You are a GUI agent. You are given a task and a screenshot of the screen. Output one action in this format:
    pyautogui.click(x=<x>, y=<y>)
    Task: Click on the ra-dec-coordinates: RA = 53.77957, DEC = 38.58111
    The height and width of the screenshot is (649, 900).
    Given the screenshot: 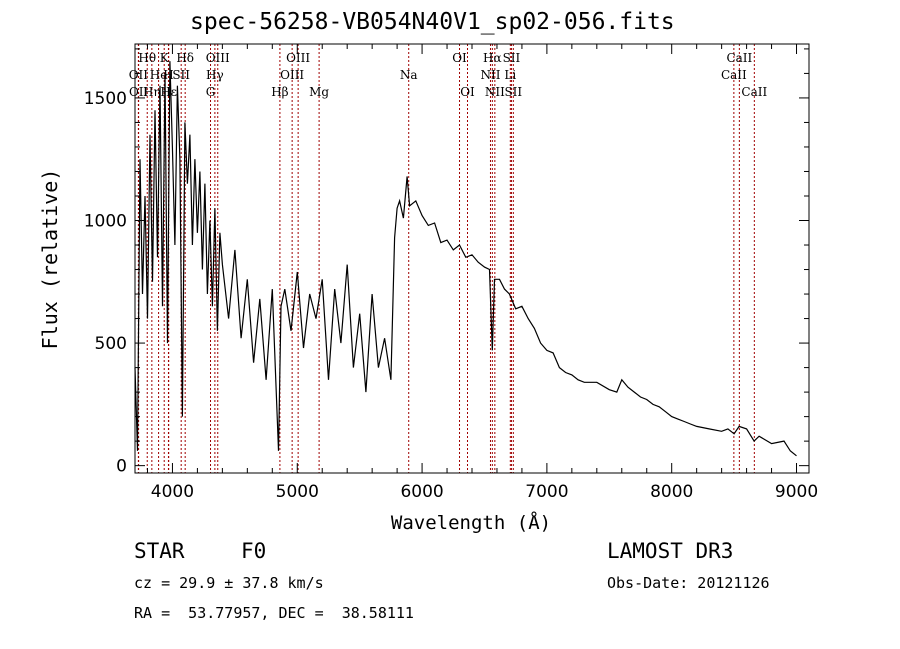 What is the action you would take?
    pyautogui.click(x=274, y=613)
    